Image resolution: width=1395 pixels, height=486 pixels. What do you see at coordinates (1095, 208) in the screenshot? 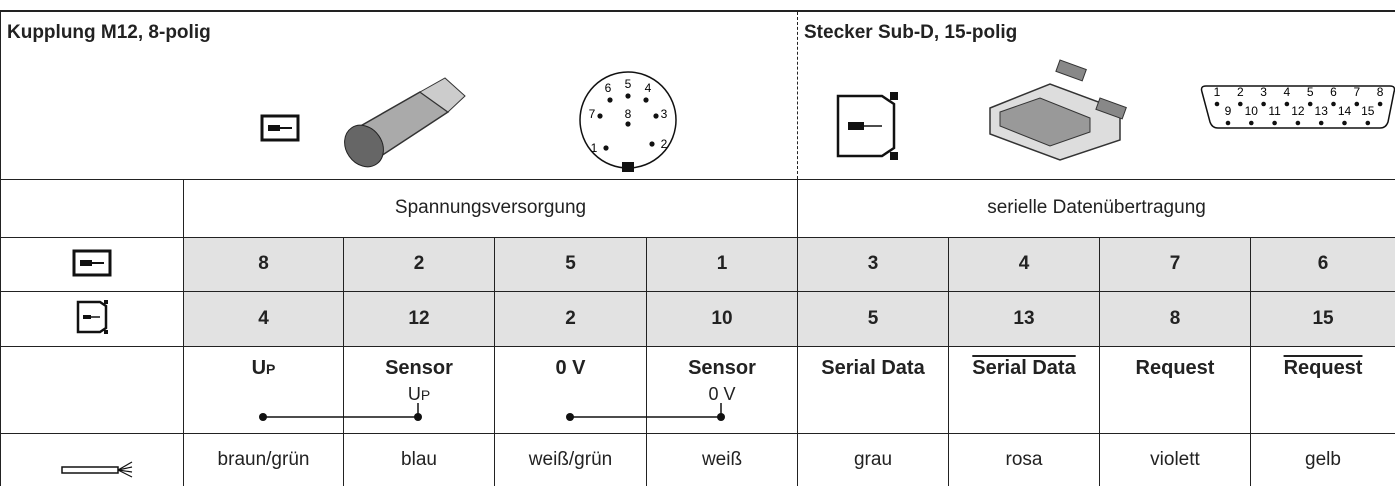
I see `group-label: serielle Datenübertragung` at bounding box center [1095, 208].